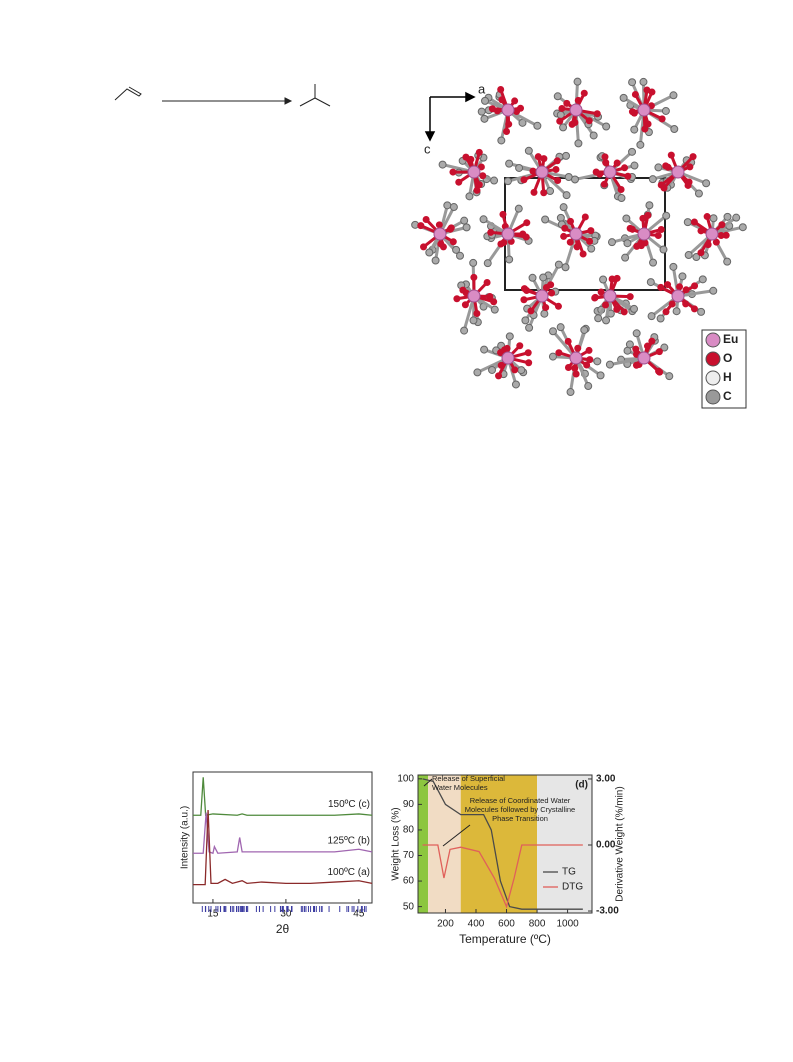 This screenshot has height=1062, width=793. I want to click on y-tick-label: 60, so click(409, 881).